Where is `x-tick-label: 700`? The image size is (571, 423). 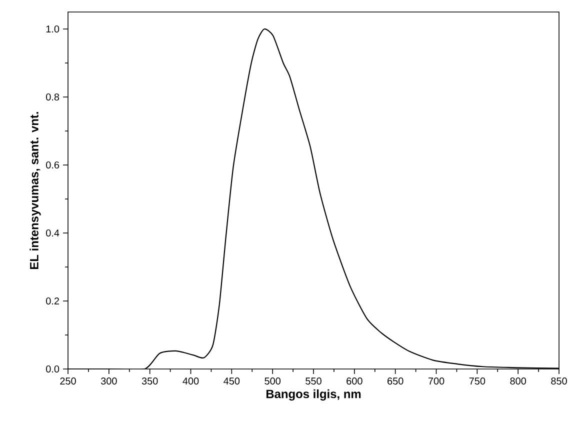 x-tick-label: 700 is located at coordinates (436, 381).